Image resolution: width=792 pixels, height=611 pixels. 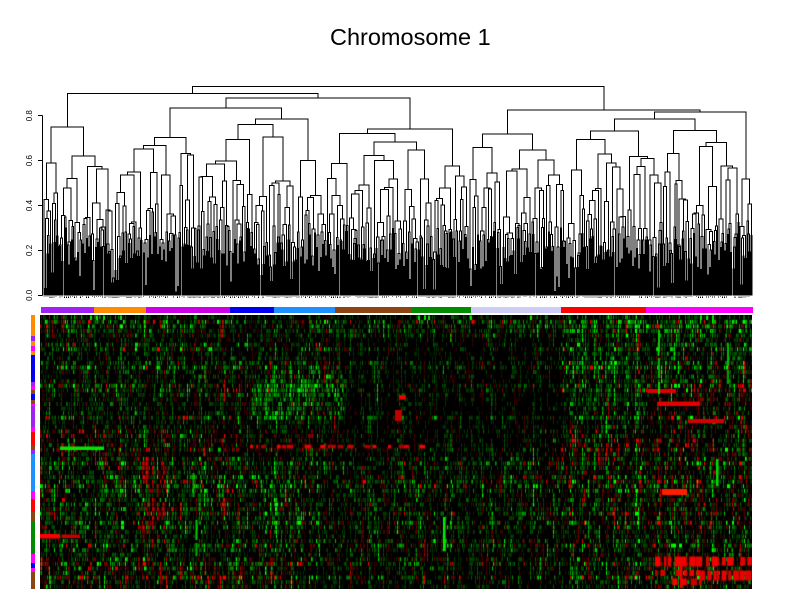 What do you see at coordinates (29, 205) in the screenshot?
I see `svg-text: 0.4` at bounding box center [29, 205].